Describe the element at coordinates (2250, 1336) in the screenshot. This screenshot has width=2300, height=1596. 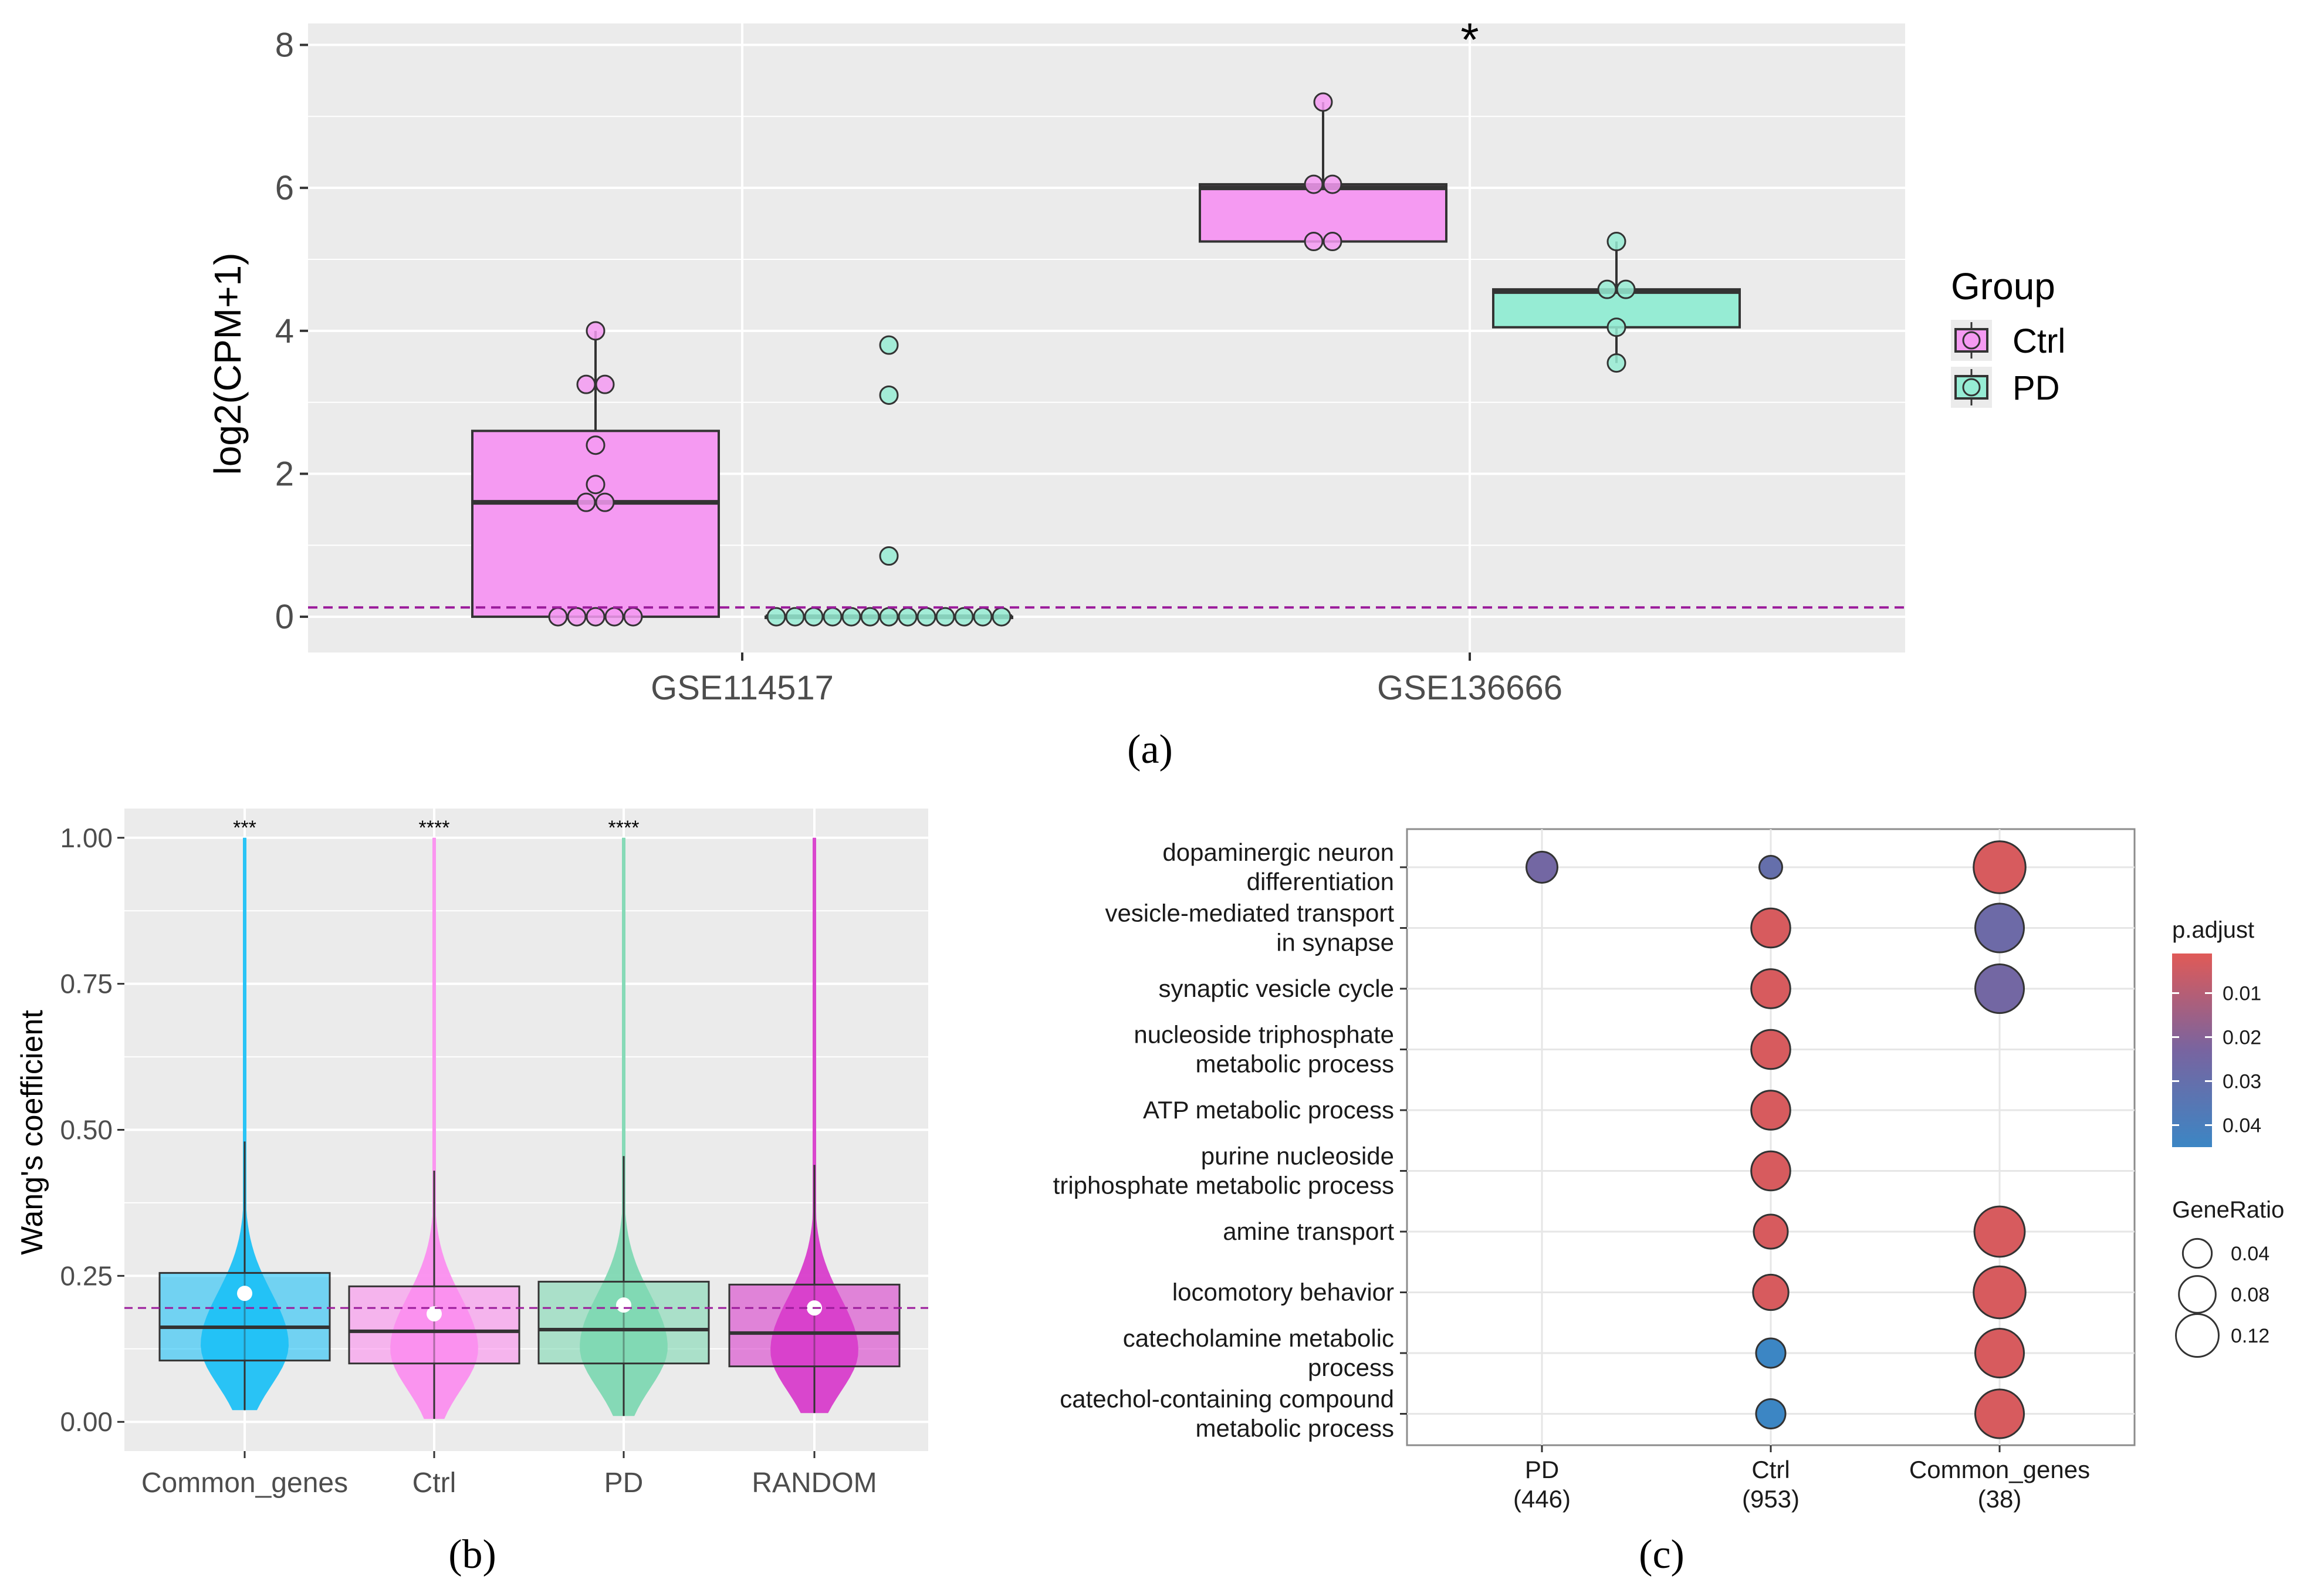
I see `legend-size-label: 0.12` at that location.